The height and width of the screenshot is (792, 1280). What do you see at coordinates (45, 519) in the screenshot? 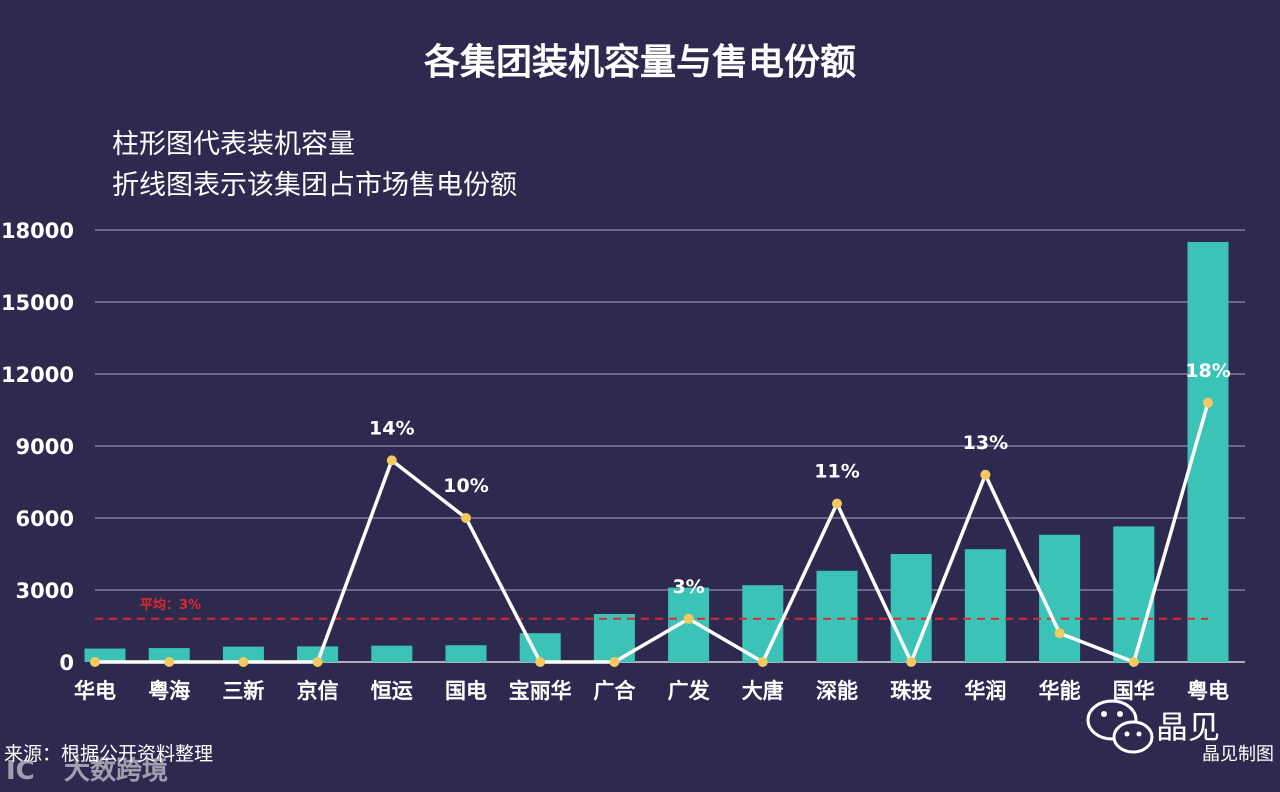
I see `y-tick-label: 6000` at bounding box center [45, 519].